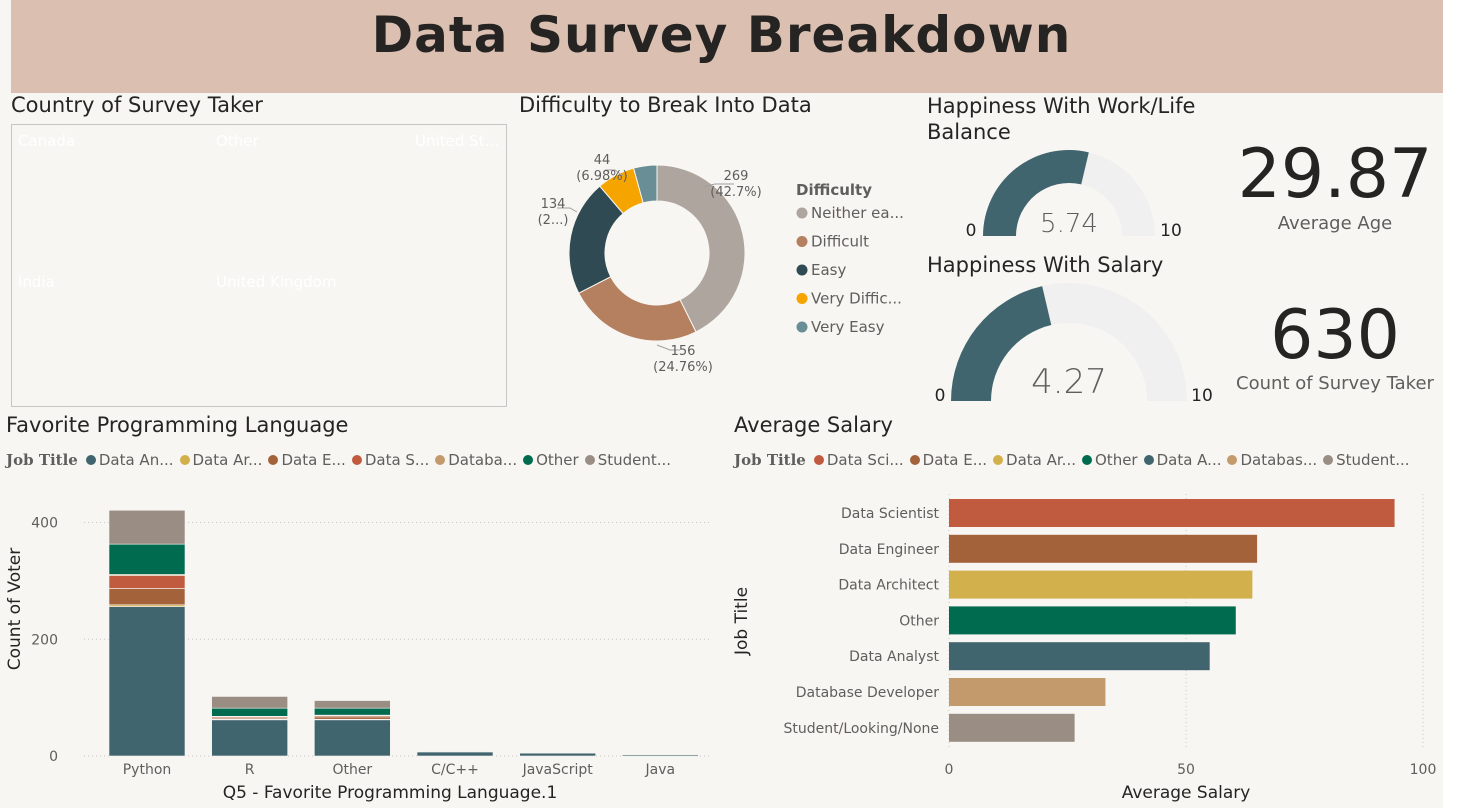  I want to click on y-axis-title: Job Title, so click(742, 621).